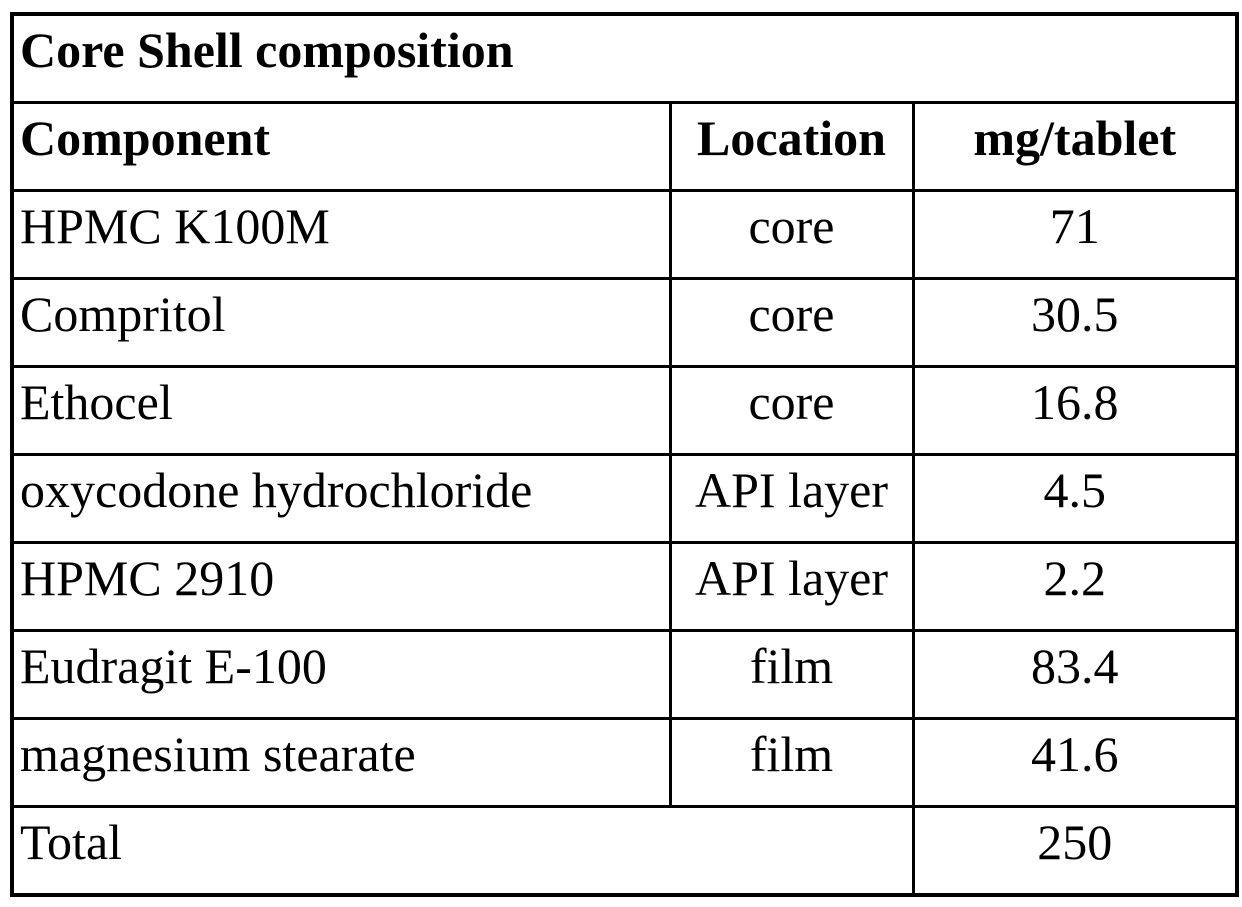 The width and height of the screenshot is (1242, 907). I want to click on header-row: Component Location mg/tablet, so click(624, 146).